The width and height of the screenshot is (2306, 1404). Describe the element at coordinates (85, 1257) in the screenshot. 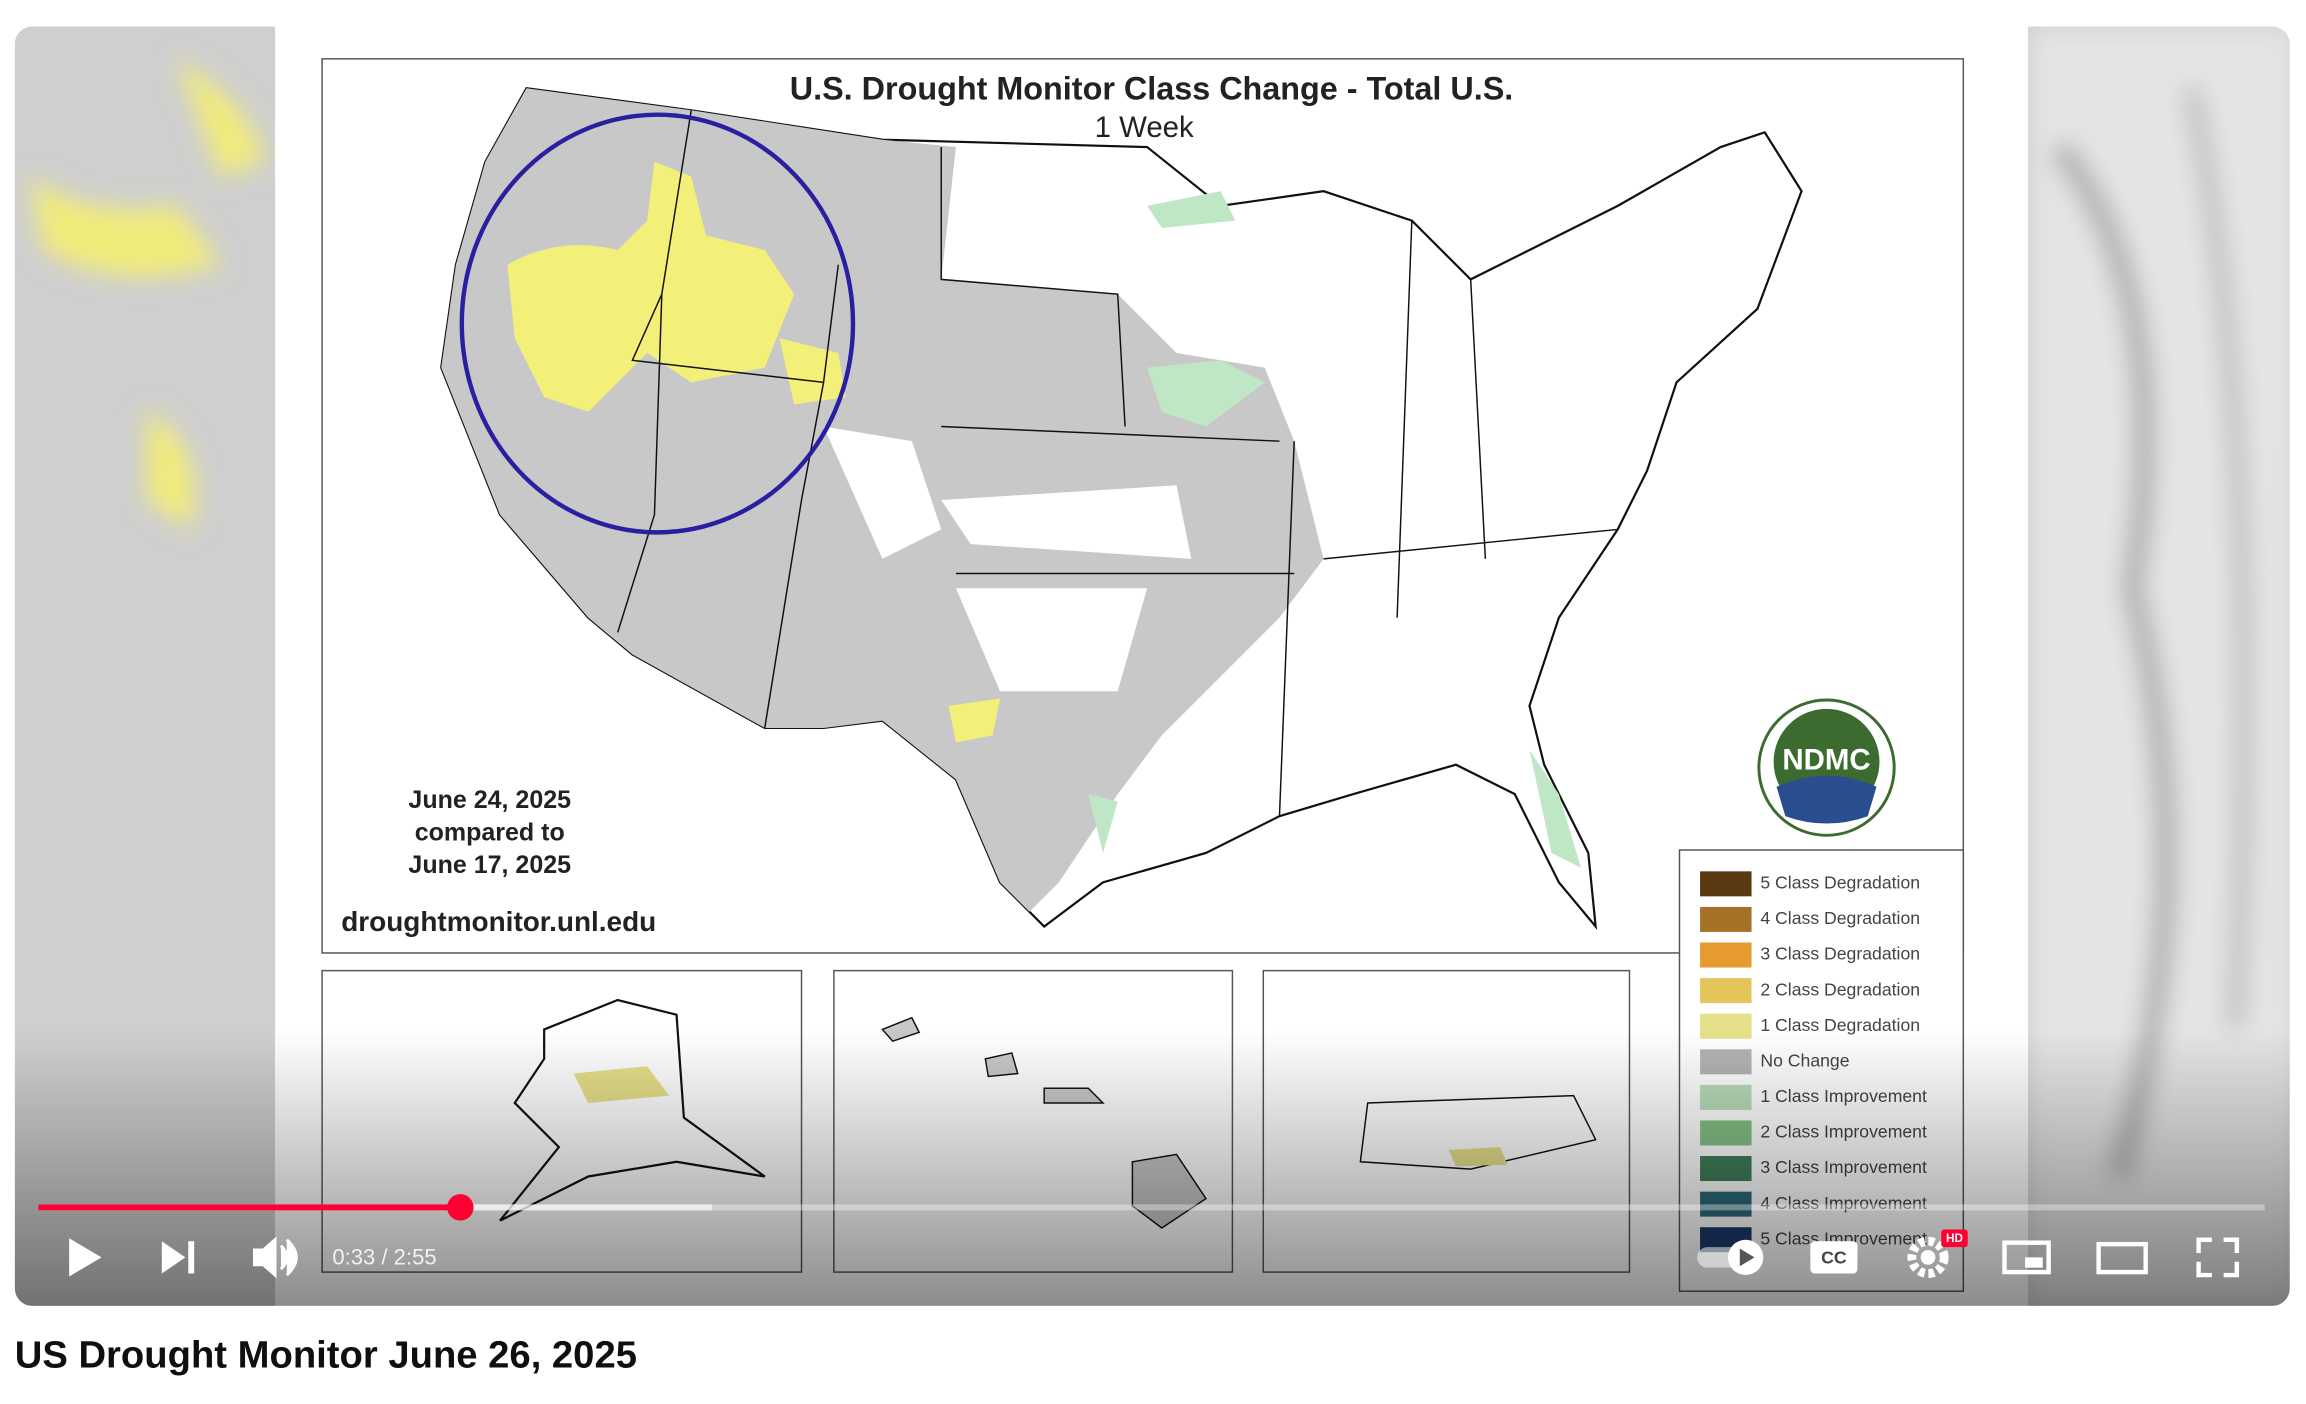

I see `play-button` at that location.